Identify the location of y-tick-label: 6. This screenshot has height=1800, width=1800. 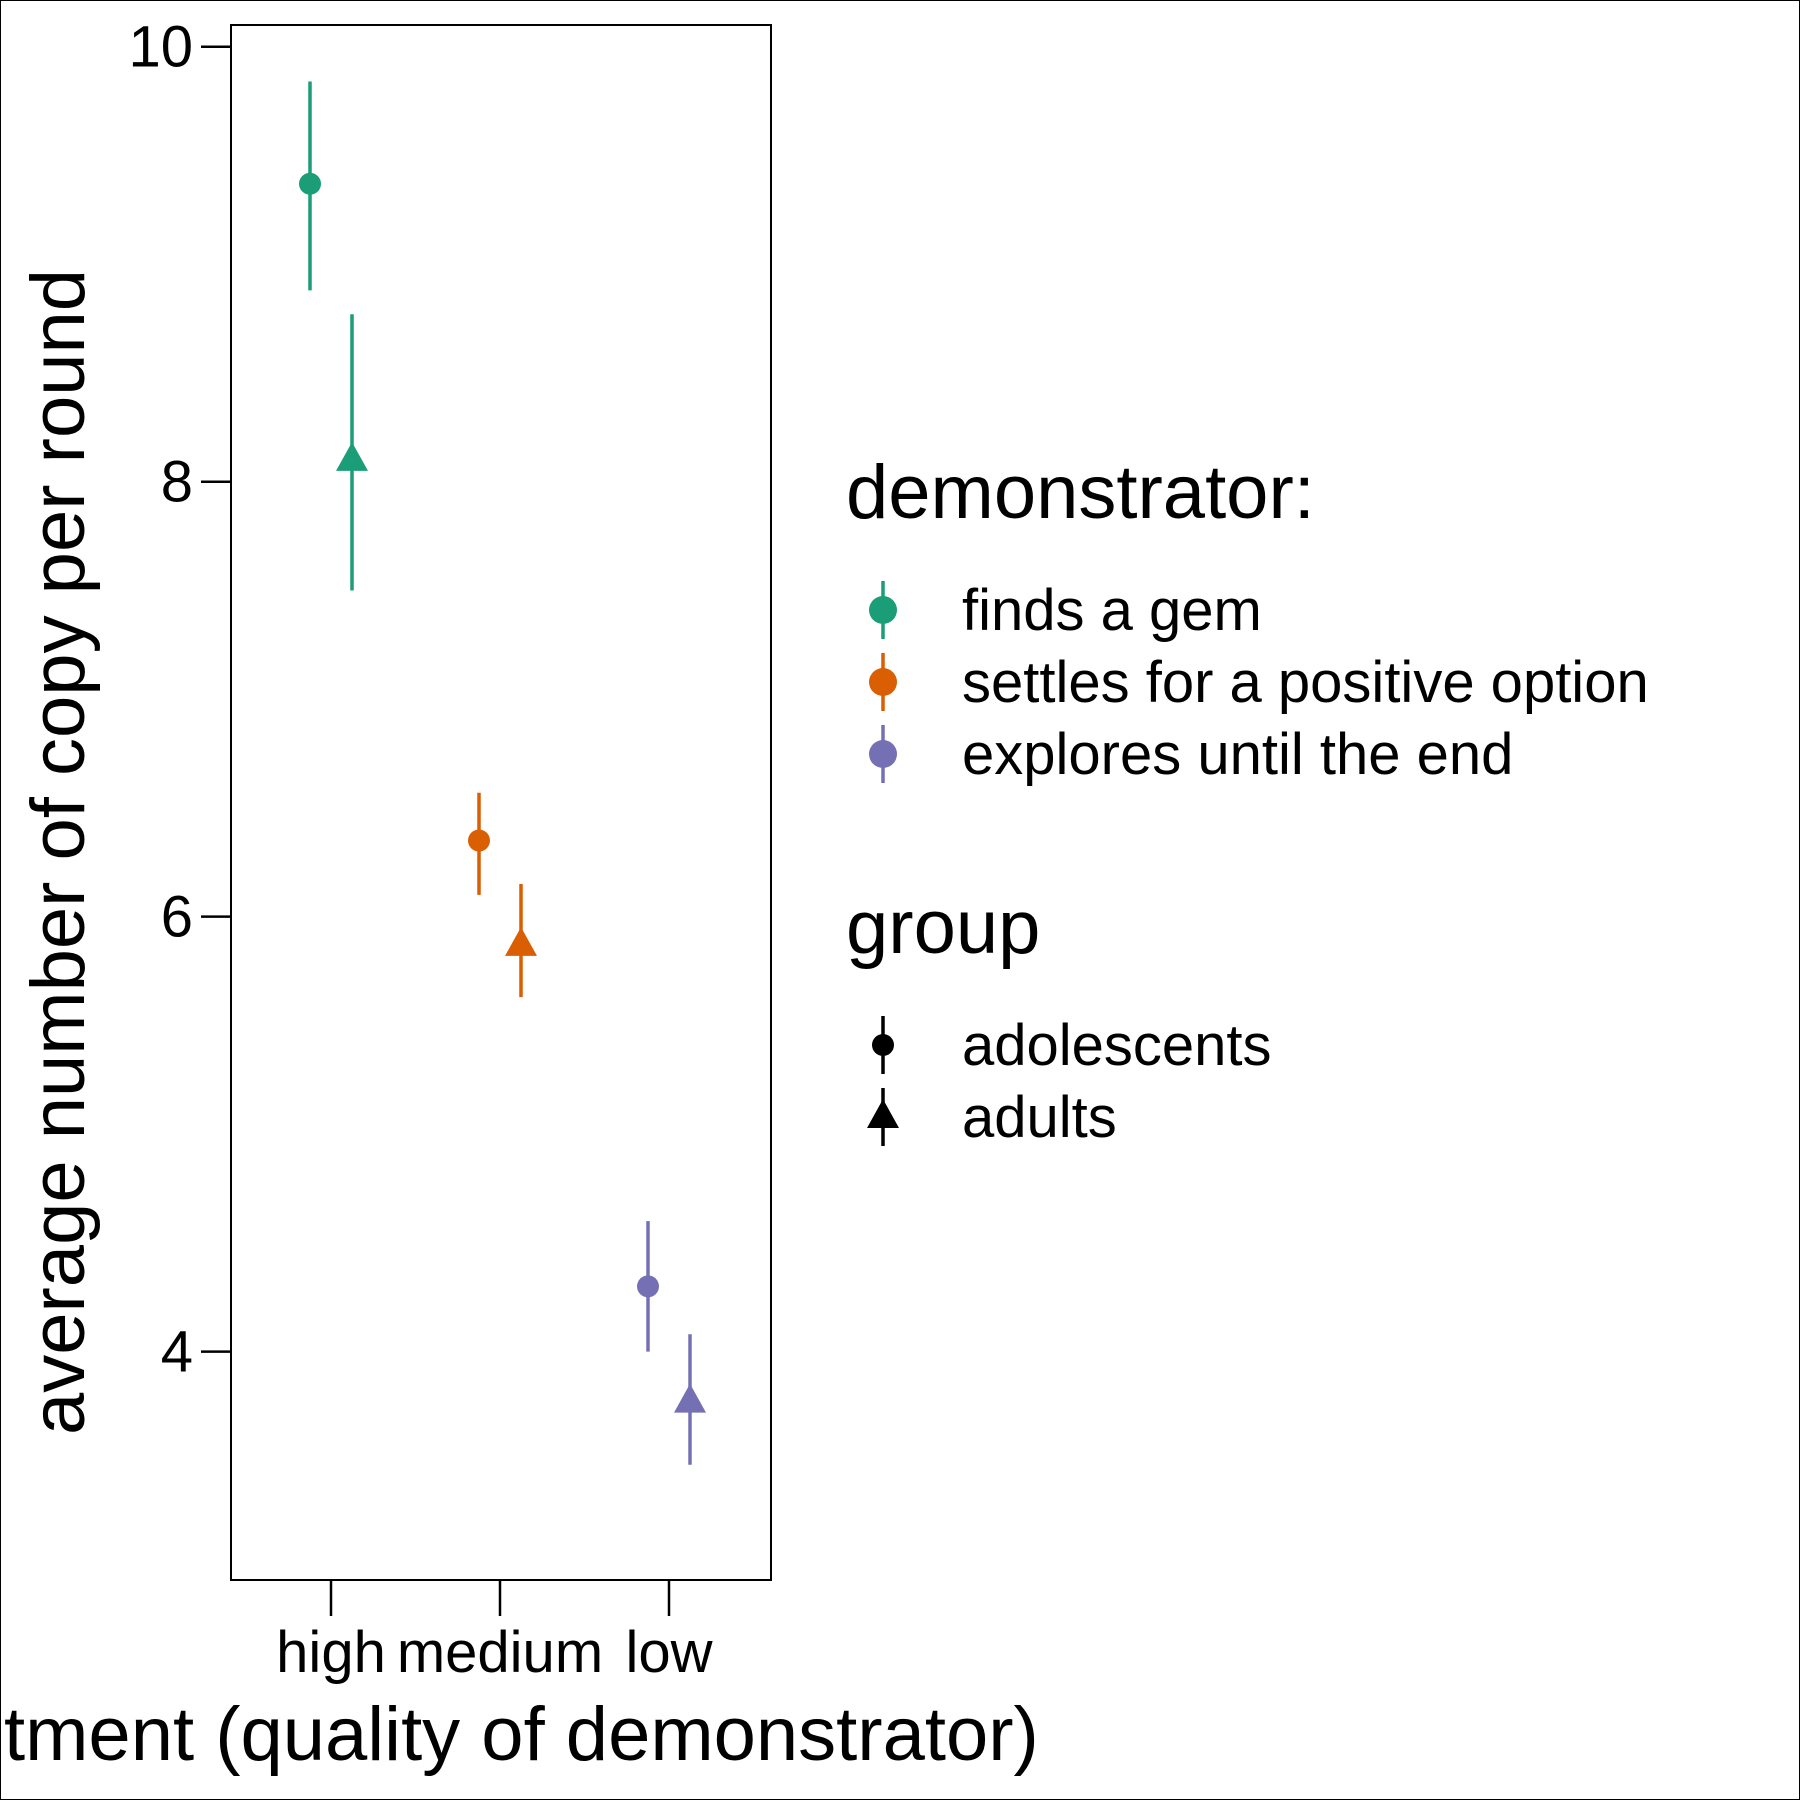
(177, 917).